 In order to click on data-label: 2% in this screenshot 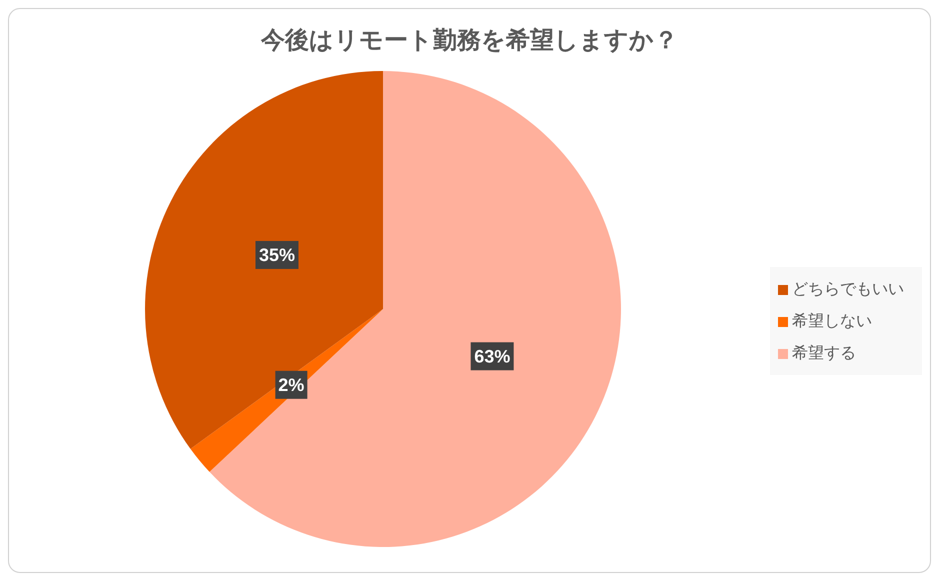, I will do `click(291, 384)`.